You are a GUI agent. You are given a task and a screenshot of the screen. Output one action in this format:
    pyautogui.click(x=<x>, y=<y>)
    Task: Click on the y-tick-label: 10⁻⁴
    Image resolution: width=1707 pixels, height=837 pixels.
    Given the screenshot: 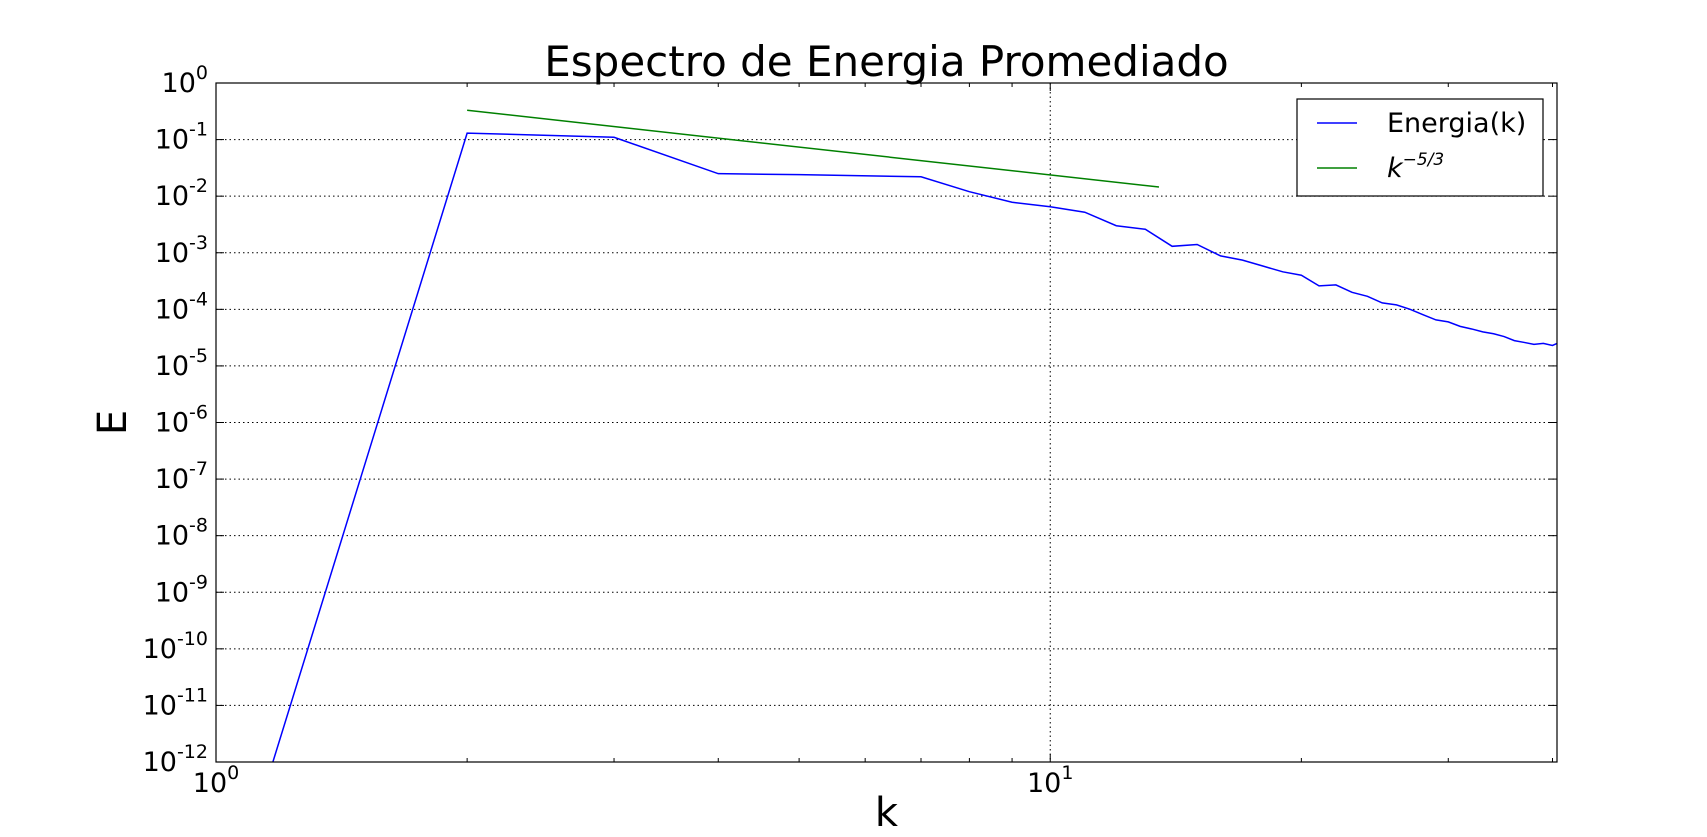 What is the action you would take?
    pyautogui.click(x=181, y=306)
    